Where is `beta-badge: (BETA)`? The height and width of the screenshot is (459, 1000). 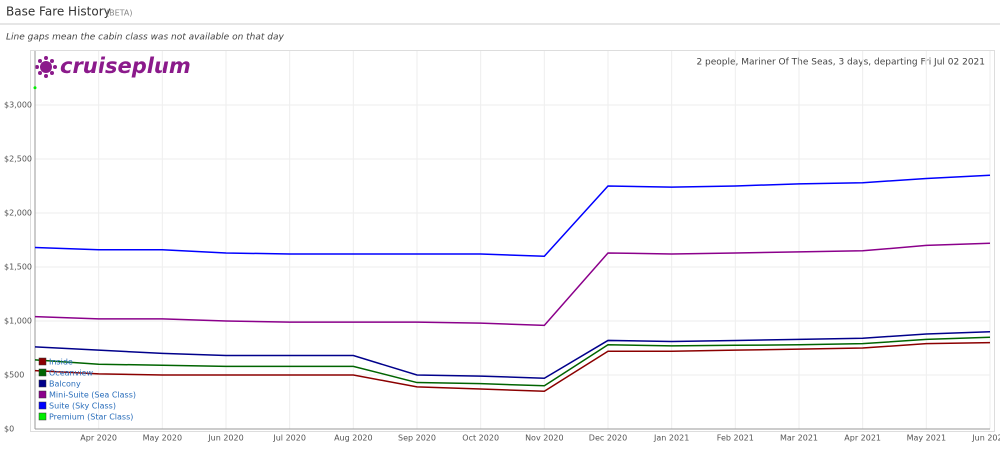 beta-badge: (BETA) is located at coordinates (119, 13).